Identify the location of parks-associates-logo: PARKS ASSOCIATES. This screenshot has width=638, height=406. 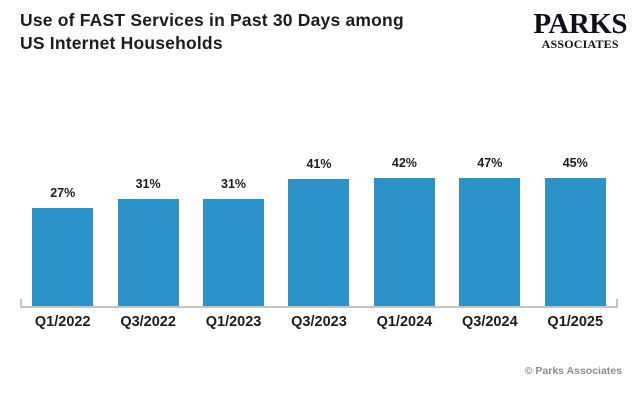
(580, 29).